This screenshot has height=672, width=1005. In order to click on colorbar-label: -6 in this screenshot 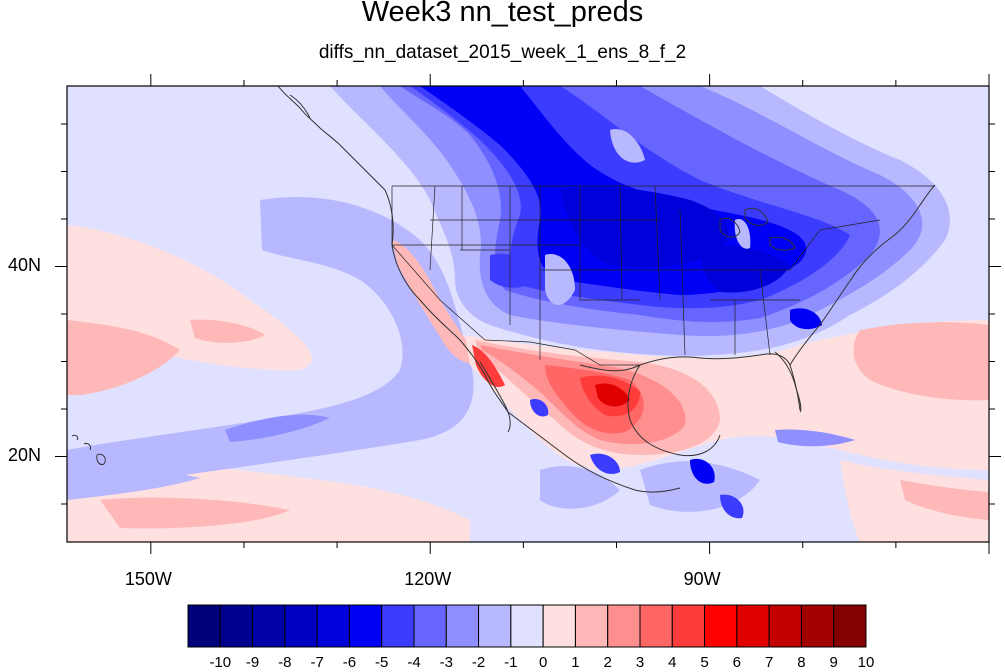, I will do `click(349, 662)`.